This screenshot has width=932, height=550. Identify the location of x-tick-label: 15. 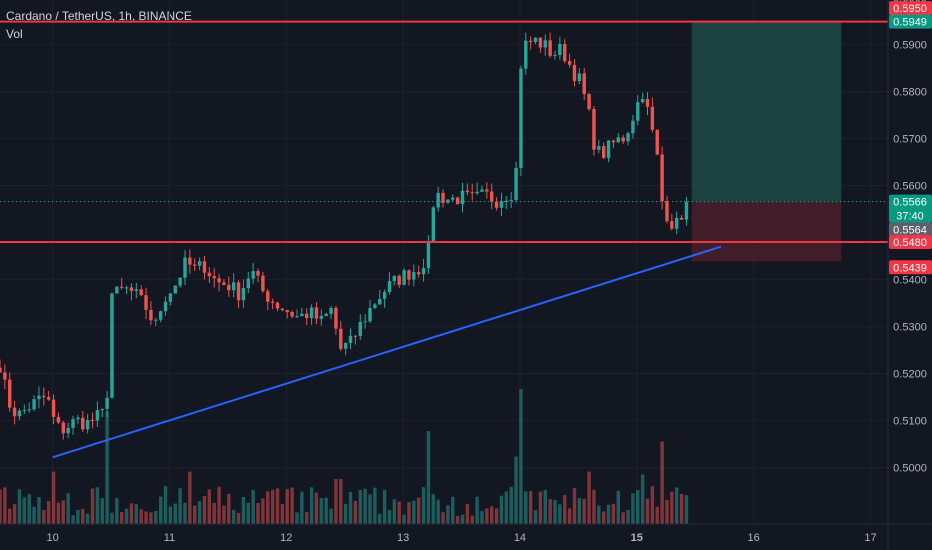
(637, 538).